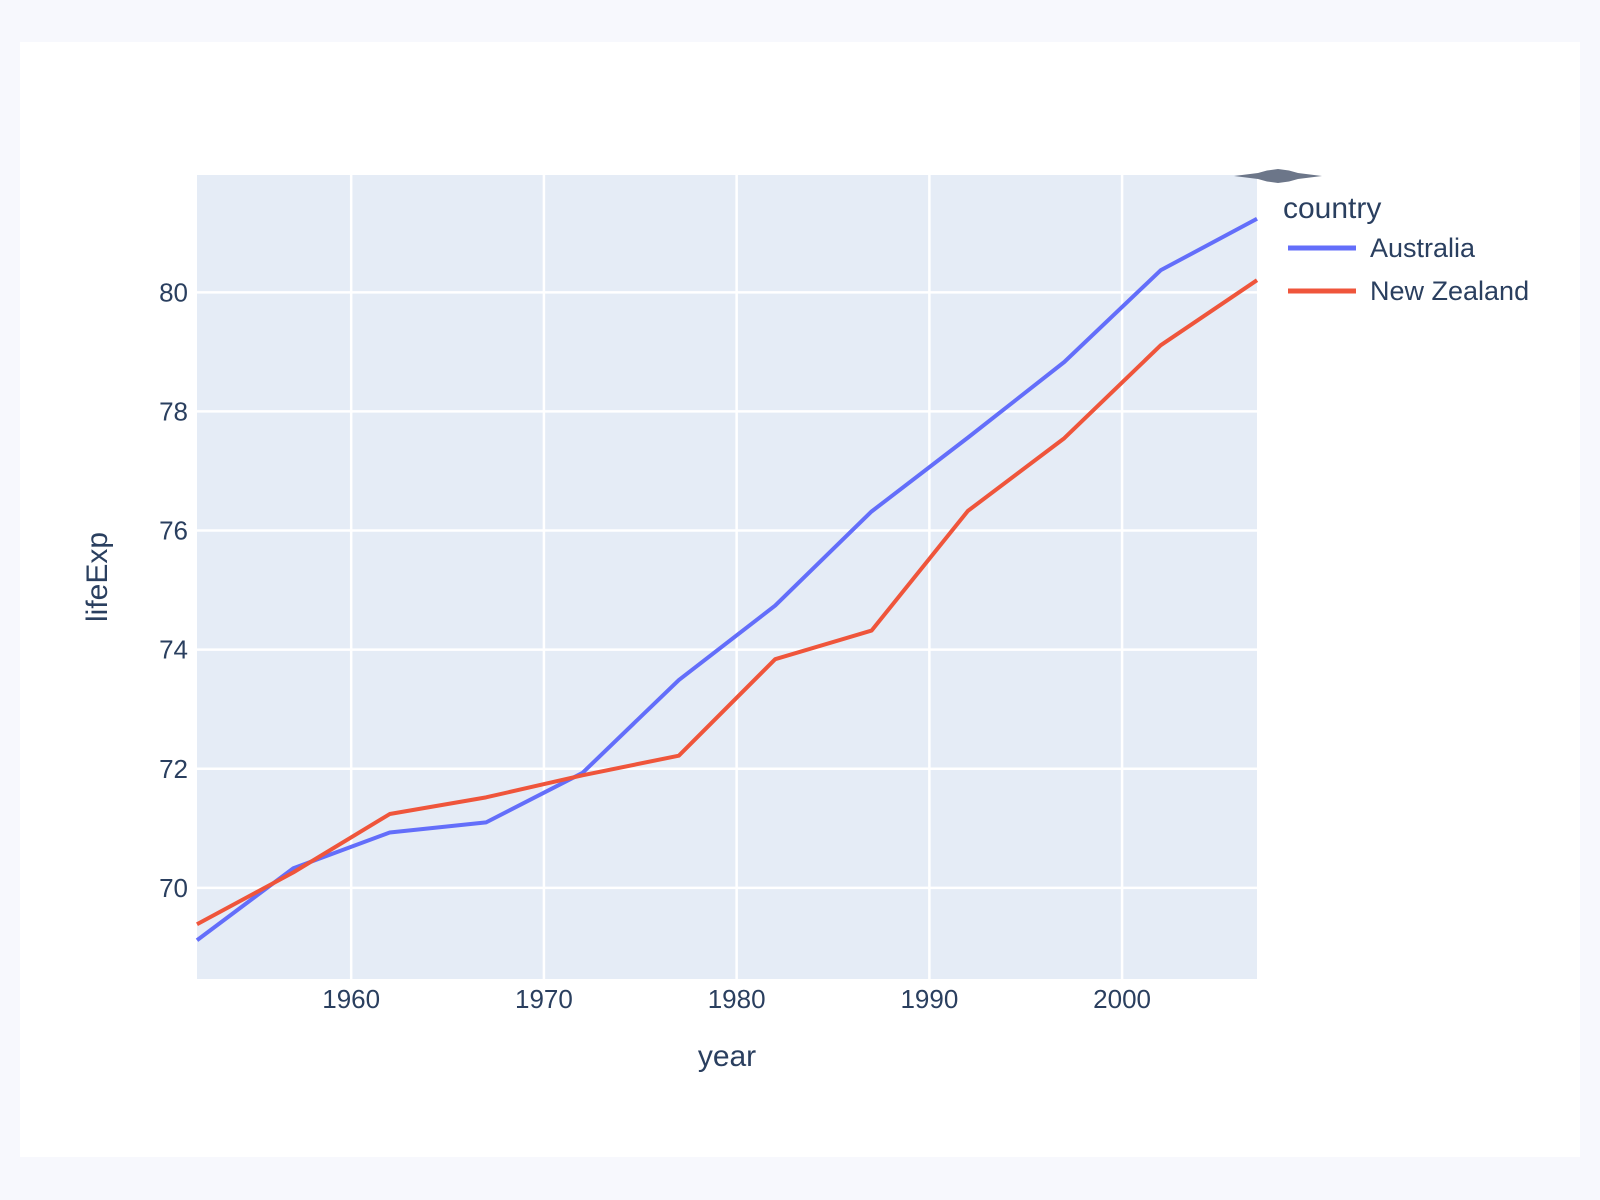  Describe the element at coordinates (351, 999) in the screenshot. I see `x-tick-label: 1960` at that location.